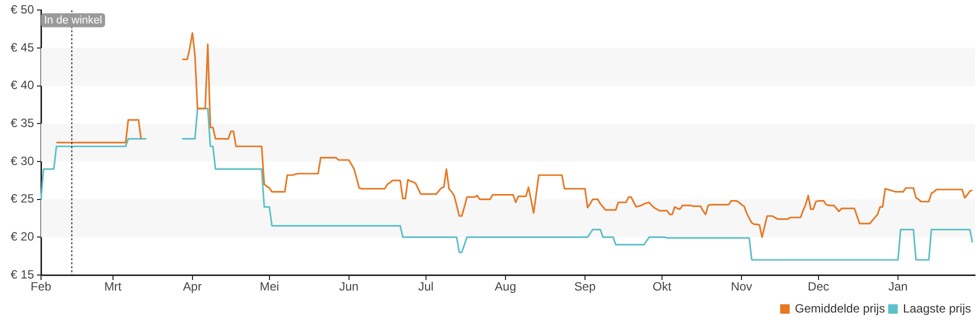 The image size is (980, 325). What do you see at coordinates (839, 308) in the screenshot?
I see `legend-label: Gemiddelde prijs` at bounding box center [839, 308].